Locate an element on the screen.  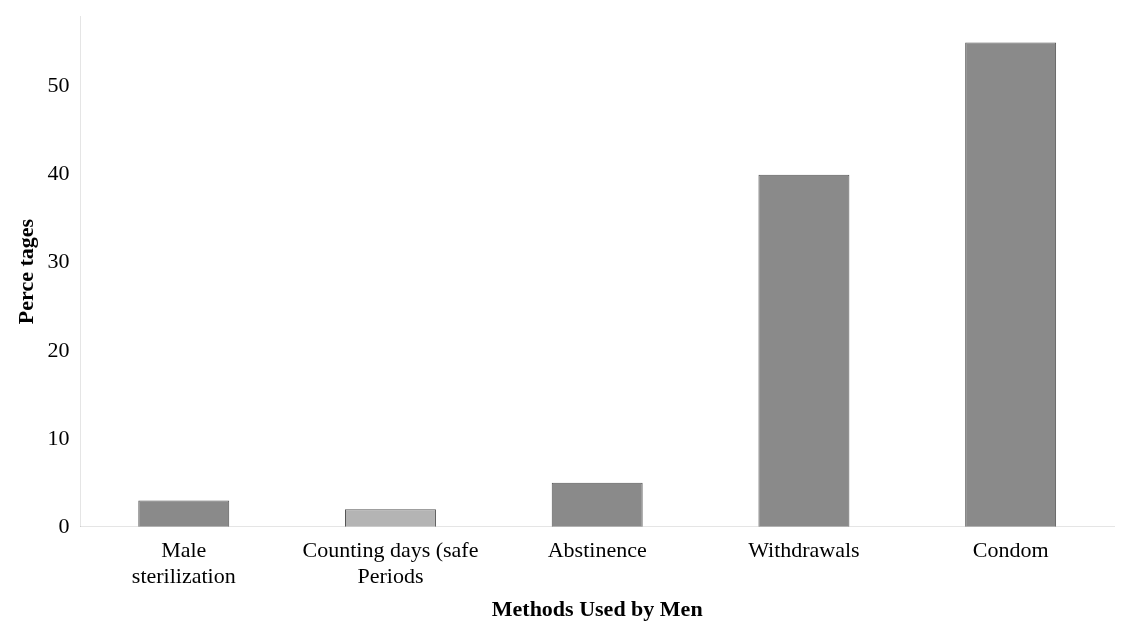
category-label: Male is located at coordinates (184, 549).